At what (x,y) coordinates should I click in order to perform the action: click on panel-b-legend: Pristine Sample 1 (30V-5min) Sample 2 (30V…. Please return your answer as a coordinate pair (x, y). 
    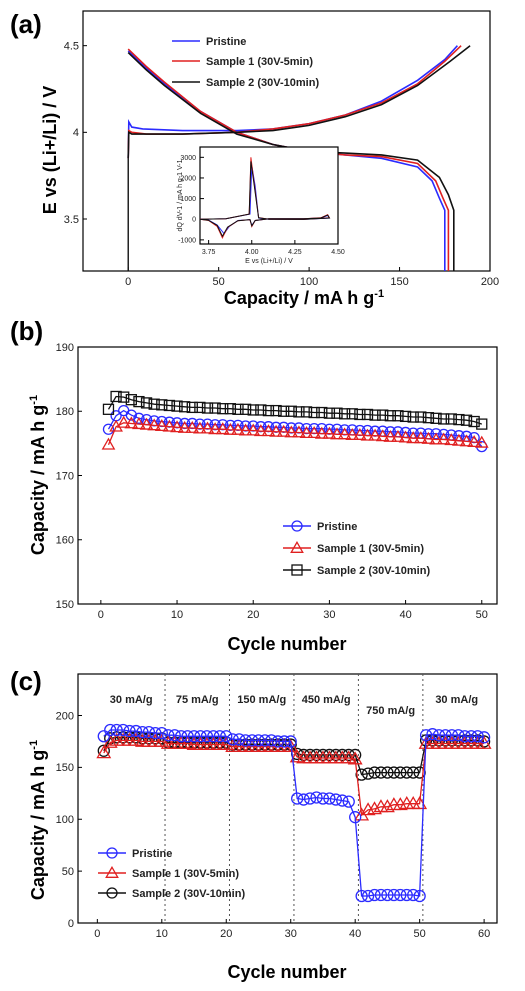
    Looking at the image, I should click on (356, 548).